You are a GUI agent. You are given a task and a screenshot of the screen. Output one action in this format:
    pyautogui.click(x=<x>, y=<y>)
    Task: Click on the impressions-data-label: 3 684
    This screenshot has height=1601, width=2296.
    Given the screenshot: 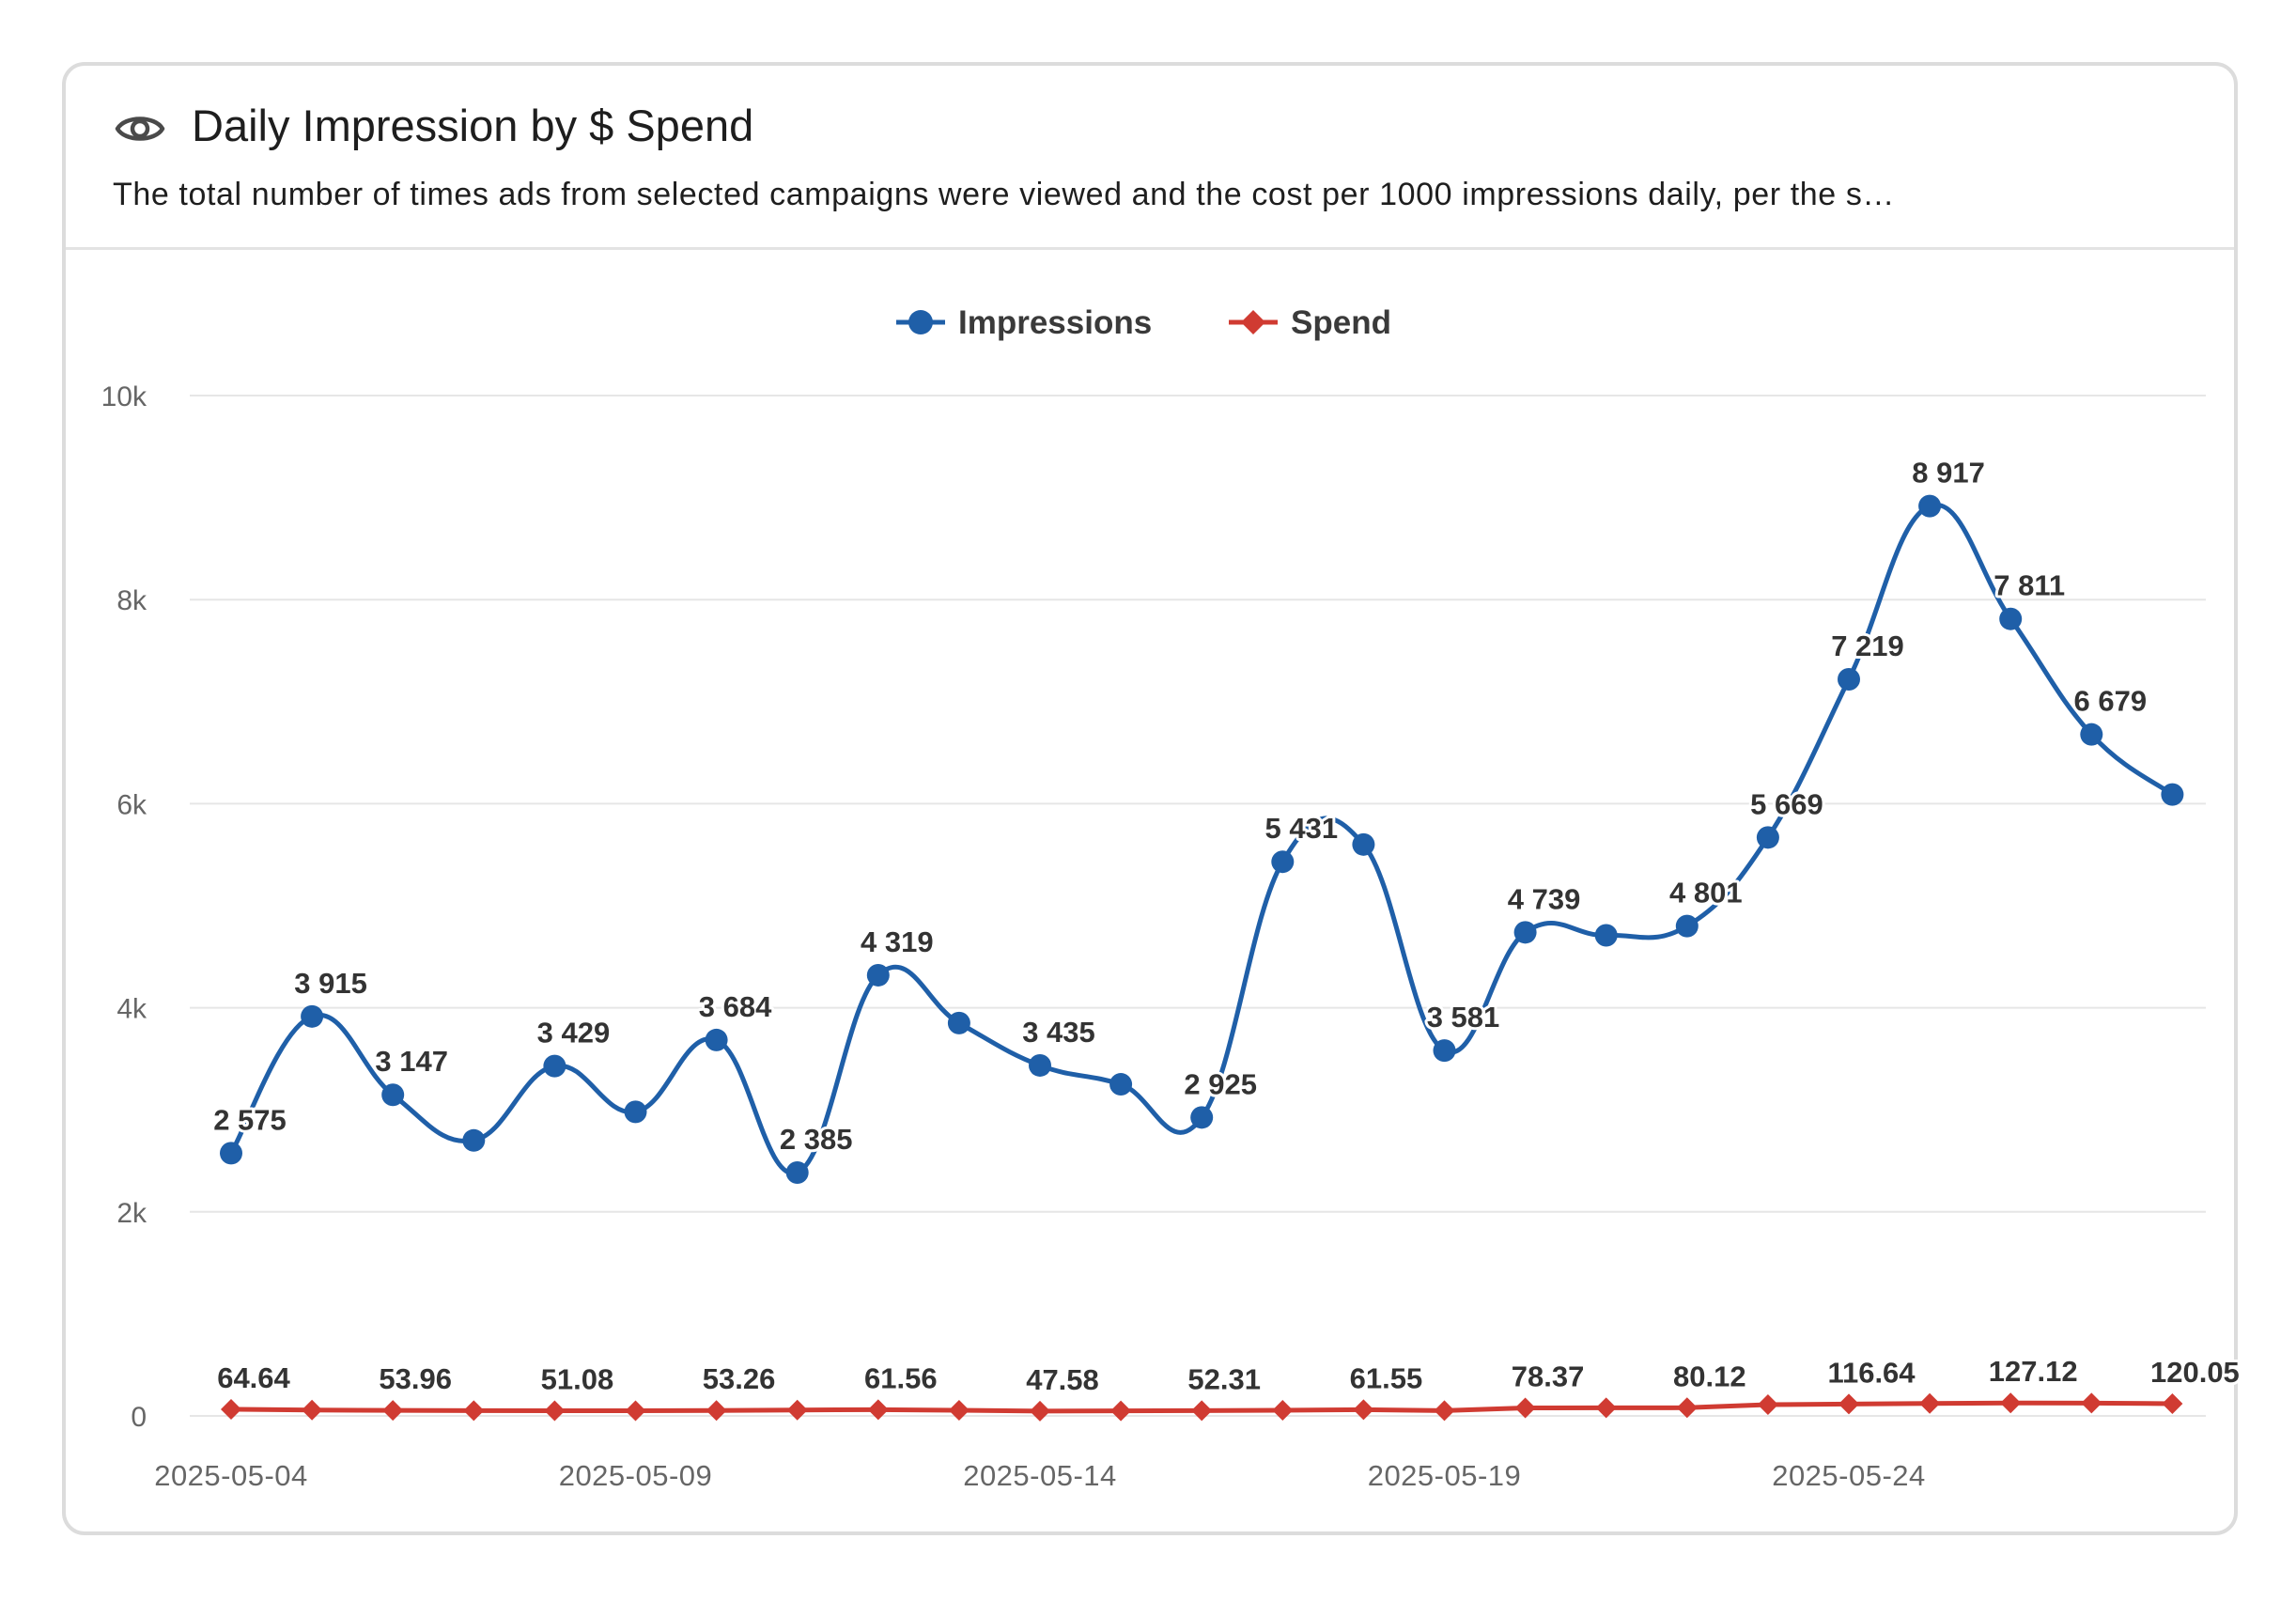 What is the action you would take?
    pyautogui.click(x=735, y=1006)
    